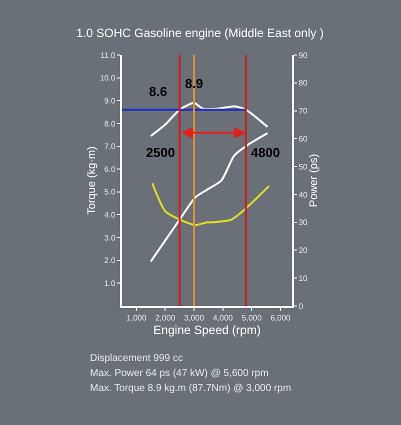  I want to click on x-tick-label: 2,000, so click(165, 318).